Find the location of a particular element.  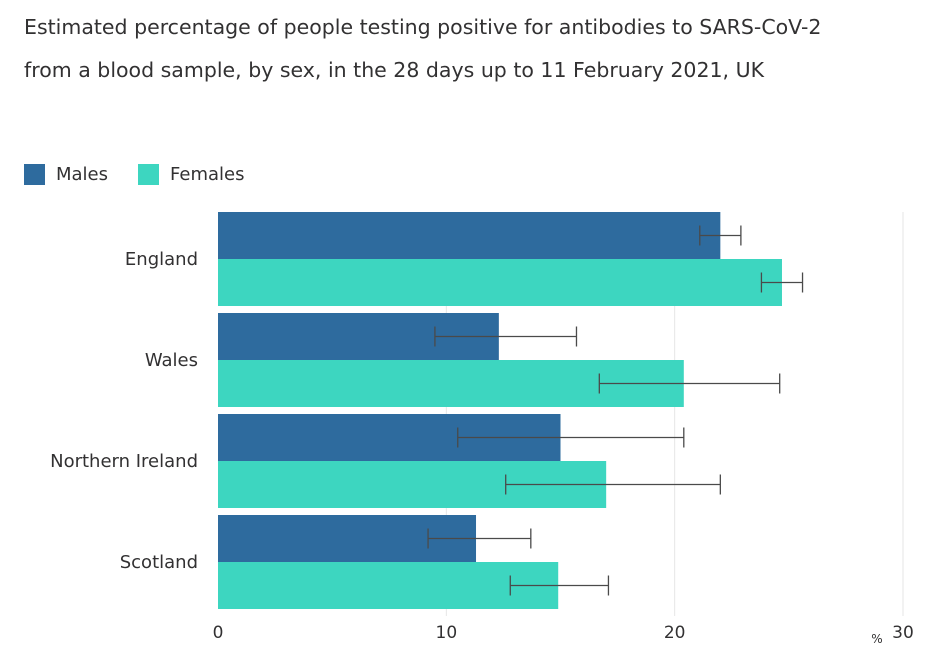

legend-label-females: Females is located at coordinates (207, 174).